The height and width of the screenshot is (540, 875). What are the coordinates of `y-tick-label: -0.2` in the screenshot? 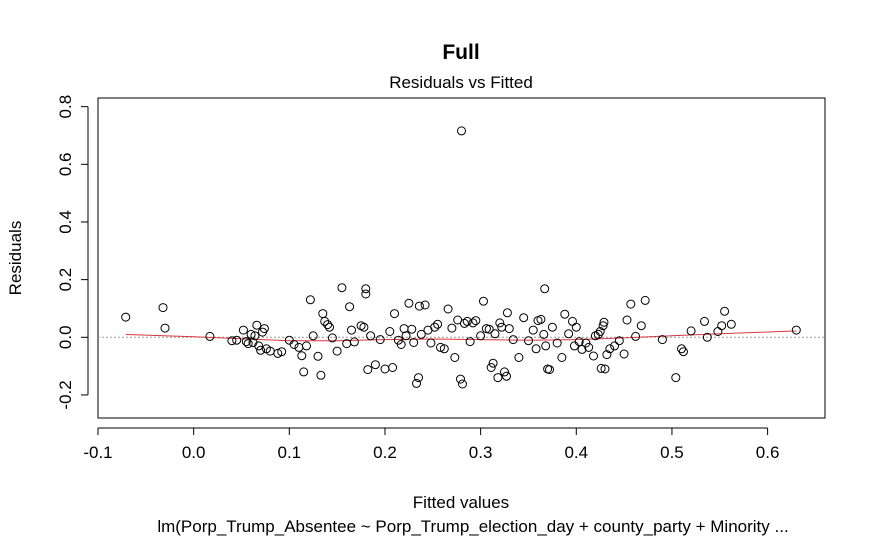 It's located at (65, 394).